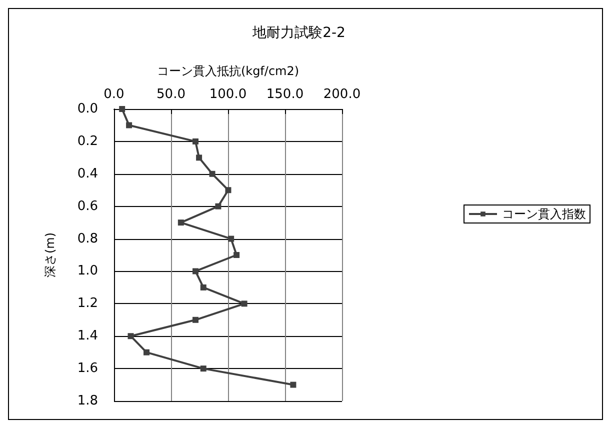  What do you see at coordinates (87, 401) in the screenshot?
I see `y-tick-label: 1.8` at bounding box center [87, 401].